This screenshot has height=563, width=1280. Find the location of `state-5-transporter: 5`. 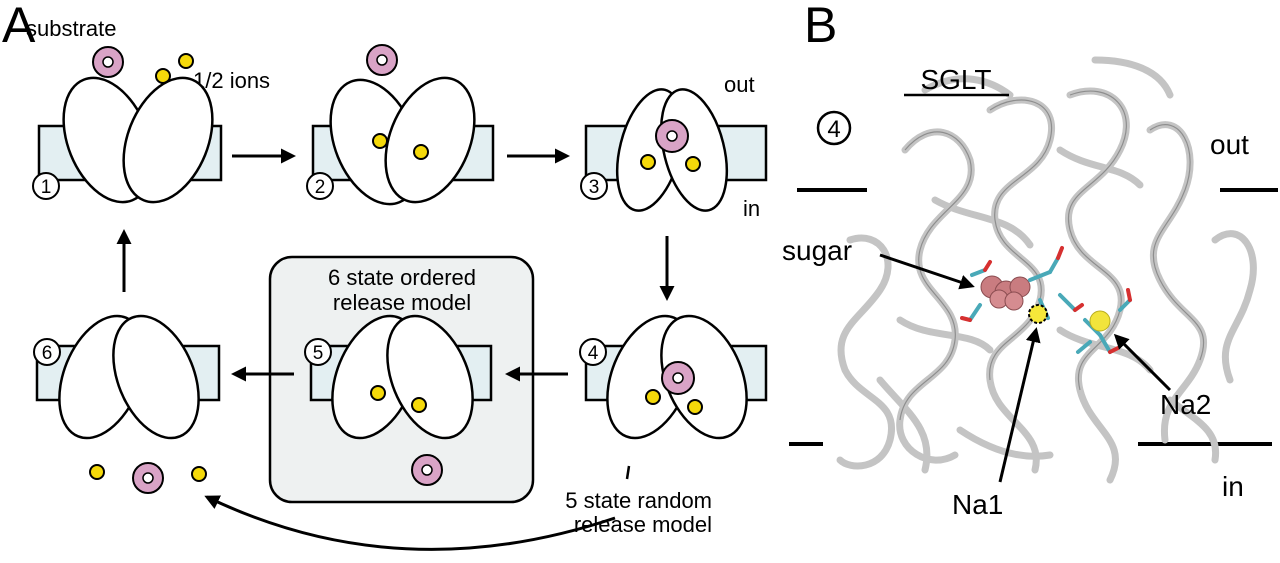

state-5-transporter: 5 is located at coordinates (398, 400).